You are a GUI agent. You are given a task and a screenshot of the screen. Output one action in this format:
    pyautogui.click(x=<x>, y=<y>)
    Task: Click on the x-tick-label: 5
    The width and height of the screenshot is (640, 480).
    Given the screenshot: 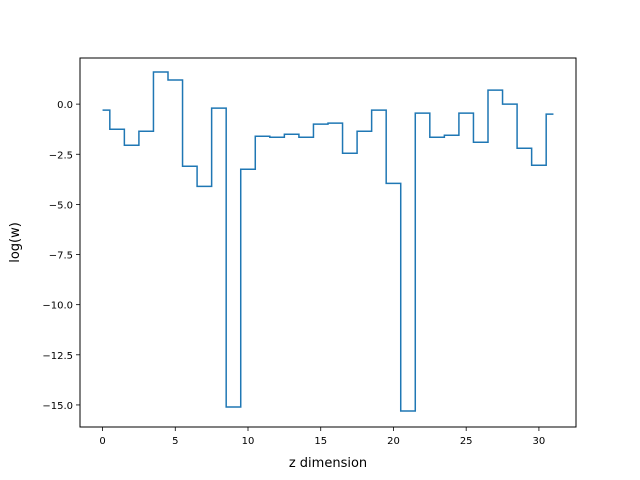 What is the action you would take?
    pyautogui.click(x=175, y=441)
    